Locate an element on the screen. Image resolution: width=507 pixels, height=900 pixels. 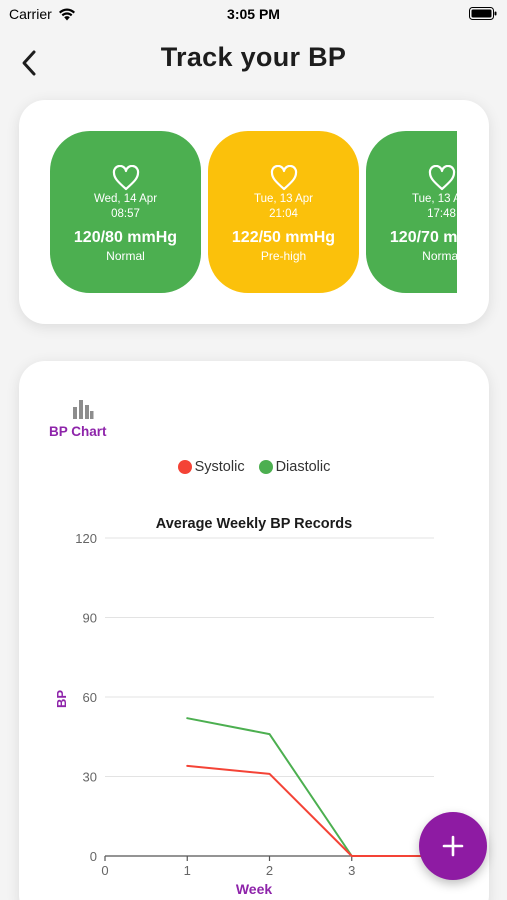
carrier-label: Carrier is located at coordinates (30, 14).